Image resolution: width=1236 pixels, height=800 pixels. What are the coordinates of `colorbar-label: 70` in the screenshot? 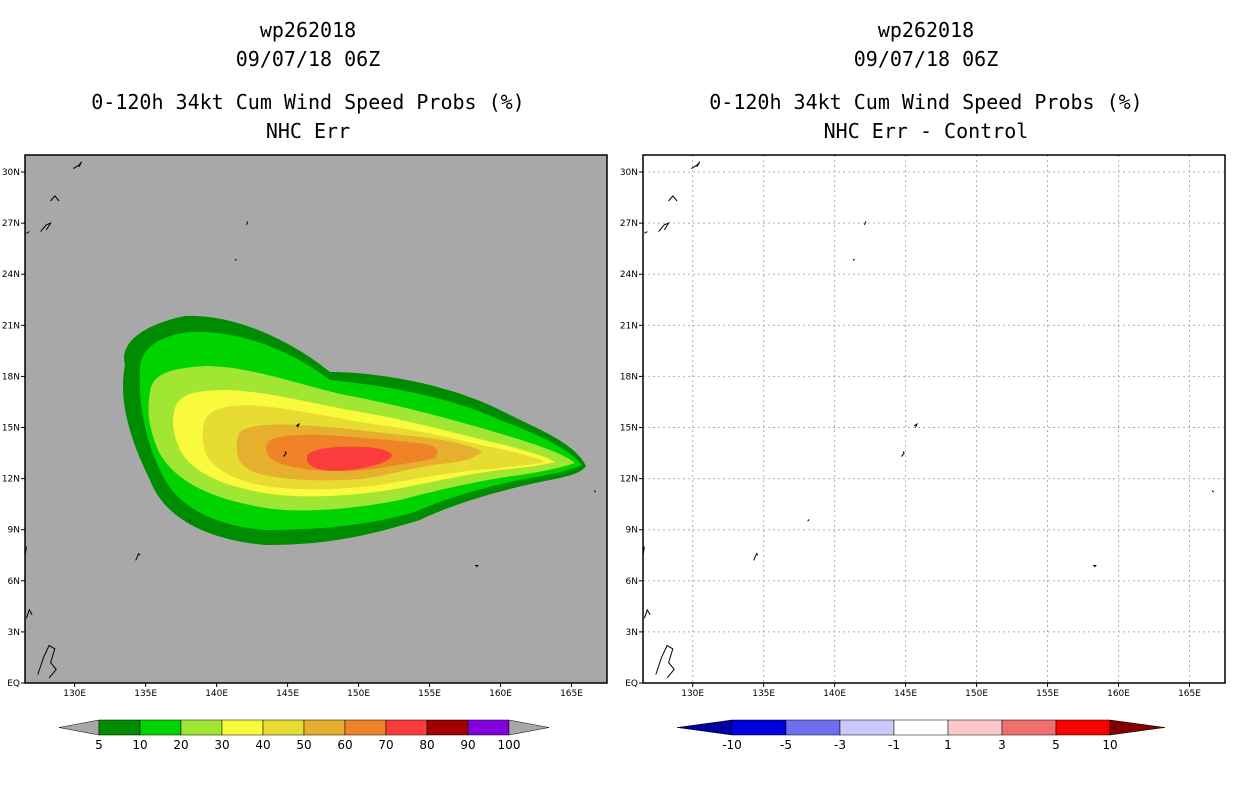 It's located at (385, 745).